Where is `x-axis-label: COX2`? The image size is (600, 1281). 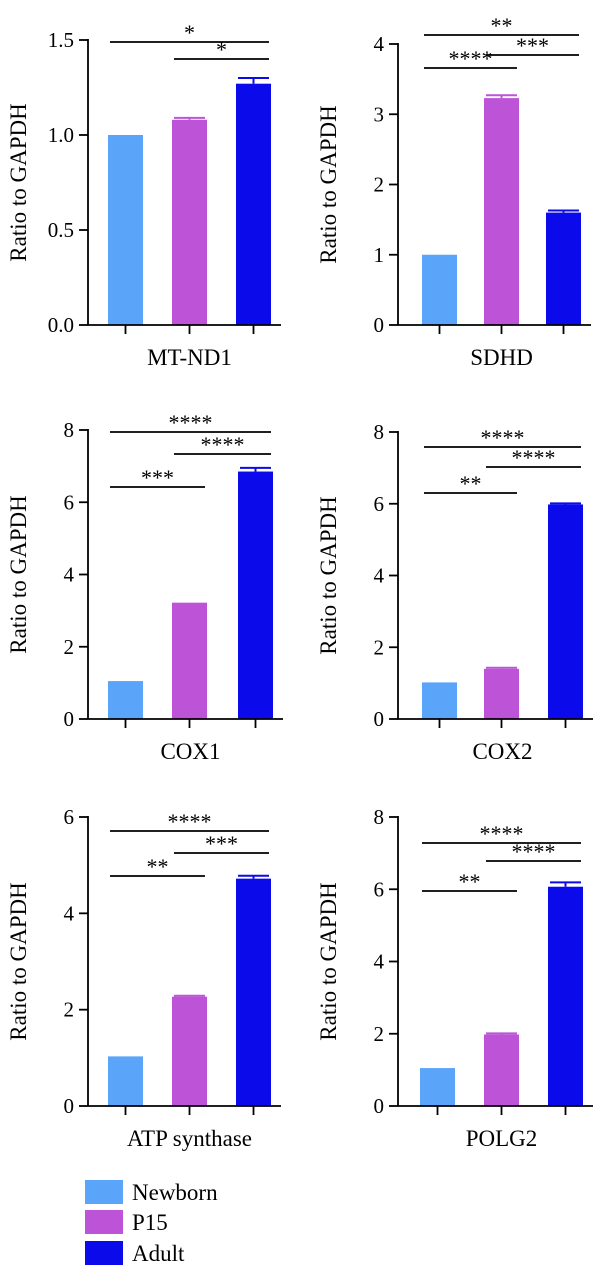
x-axis-label: COX2 is located at coordinates (502, 751).